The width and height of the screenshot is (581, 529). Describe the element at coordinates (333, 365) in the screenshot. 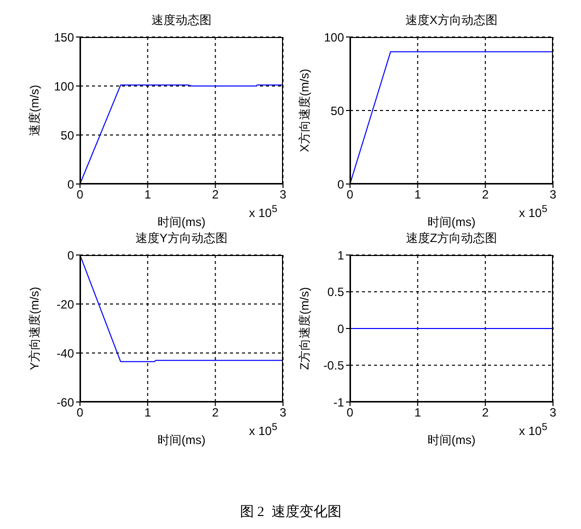

I see `y-tick-label: -0.5` at that location.